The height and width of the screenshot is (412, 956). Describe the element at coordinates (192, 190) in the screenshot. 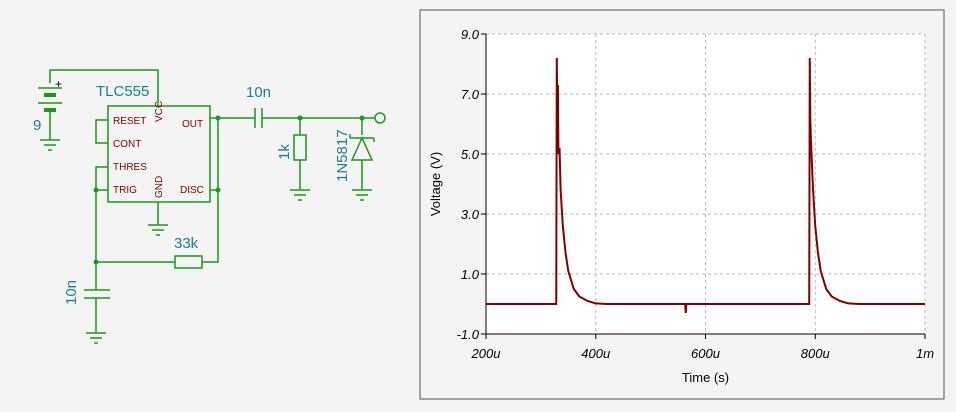

I see `pin-label: DISC` at that location.